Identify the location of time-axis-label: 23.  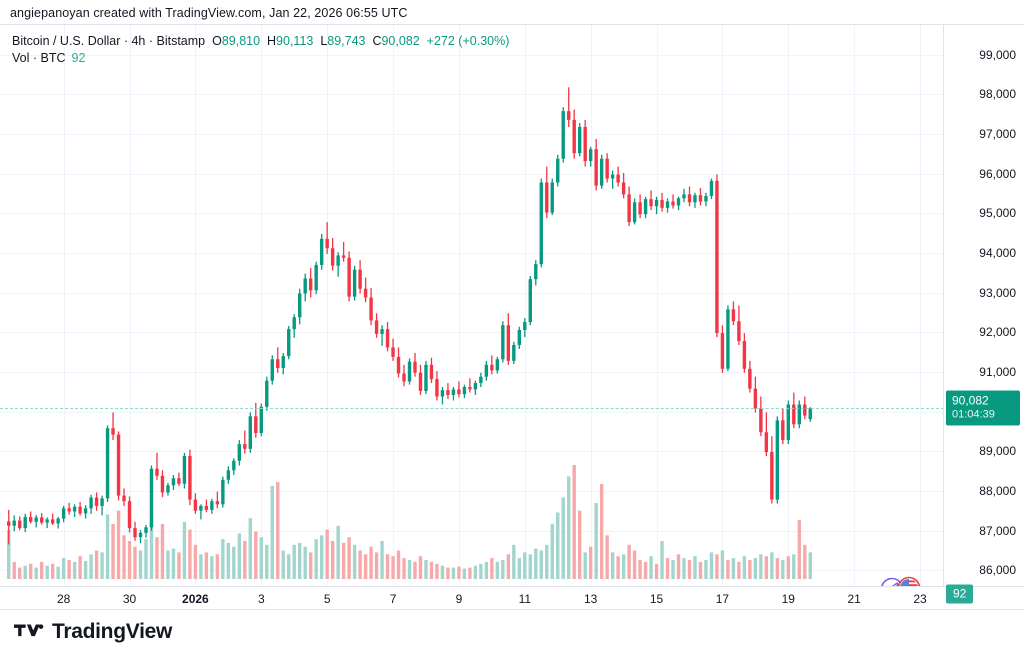
(920, 599).